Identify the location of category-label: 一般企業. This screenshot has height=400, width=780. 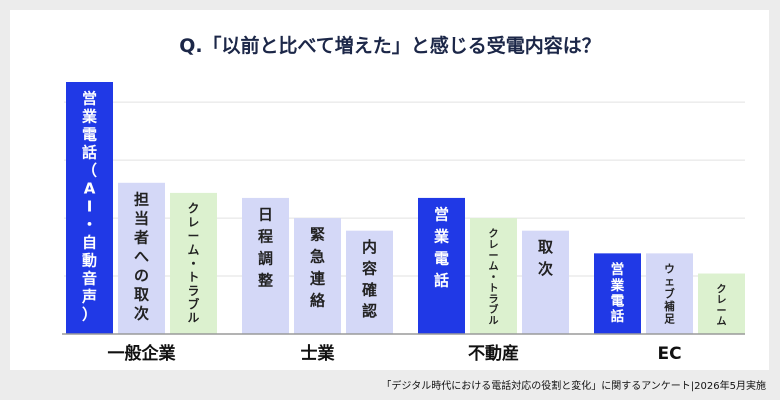
(142, 353).